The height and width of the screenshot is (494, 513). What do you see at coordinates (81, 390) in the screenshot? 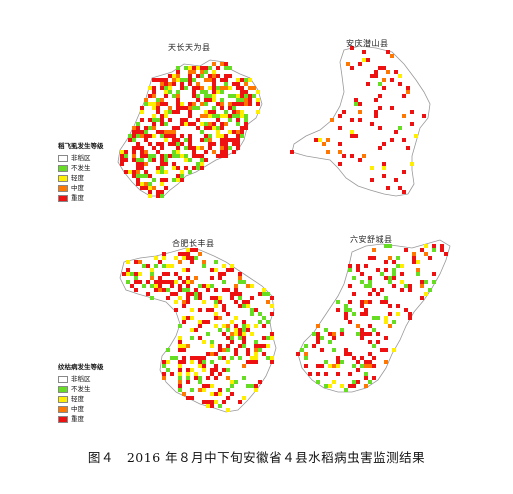
I see `legend-row: 不发生` at bounding box center [81, 390].